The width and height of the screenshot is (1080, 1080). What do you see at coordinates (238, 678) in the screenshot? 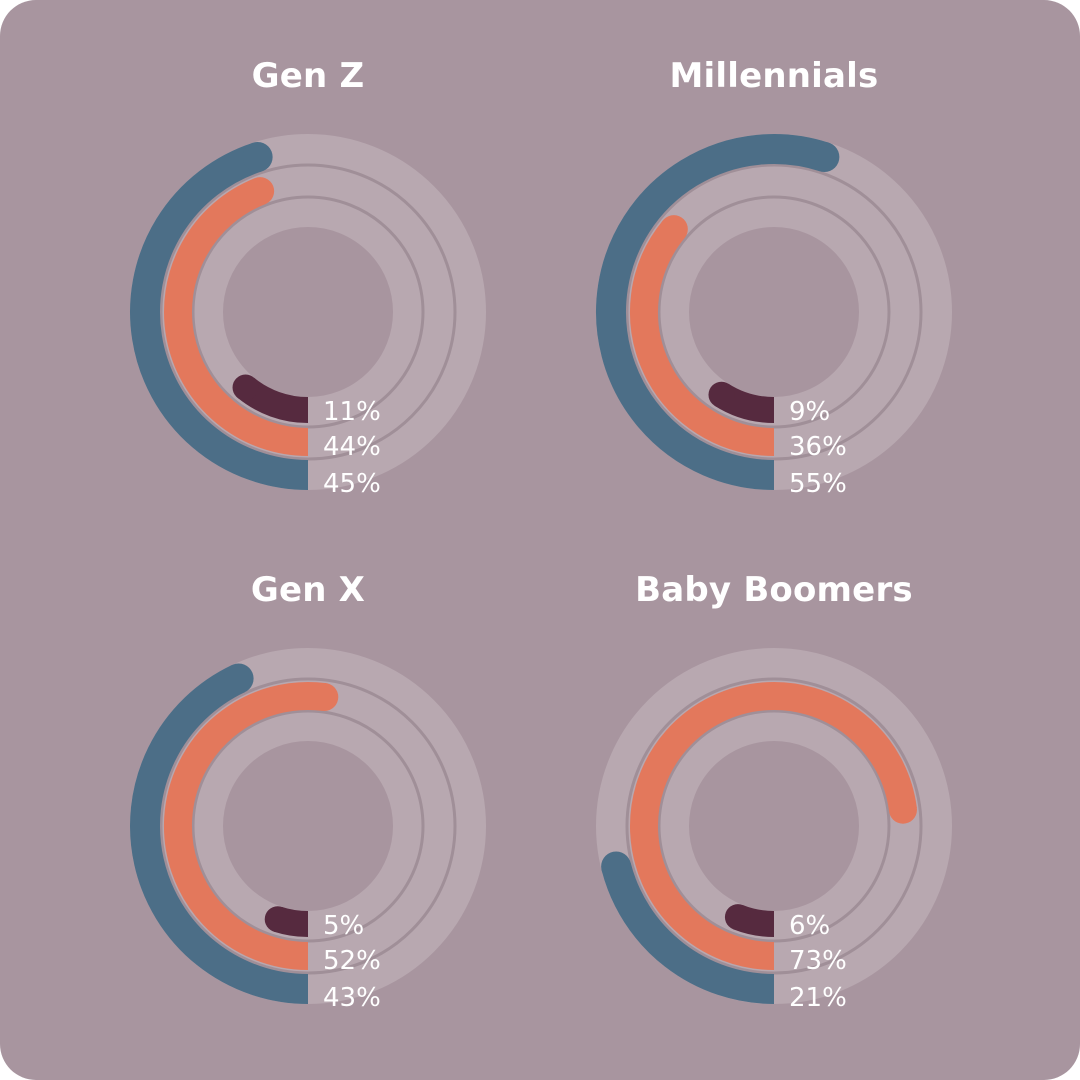
I see `arc-cap-outer-gen-x` at bounding box center [238, 678].